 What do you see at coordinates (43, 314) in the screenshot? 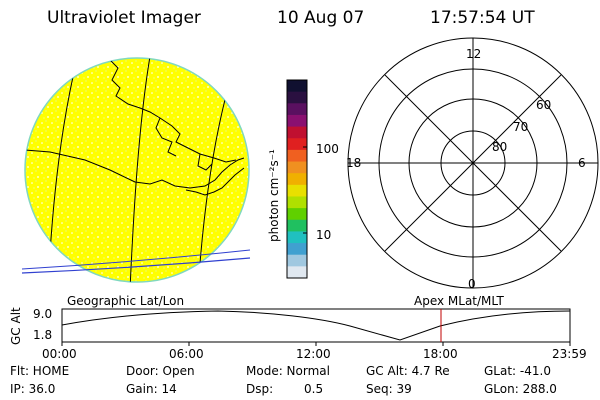
I see `altitude-tick-max: 9.0` at bounding box center [43, 314].